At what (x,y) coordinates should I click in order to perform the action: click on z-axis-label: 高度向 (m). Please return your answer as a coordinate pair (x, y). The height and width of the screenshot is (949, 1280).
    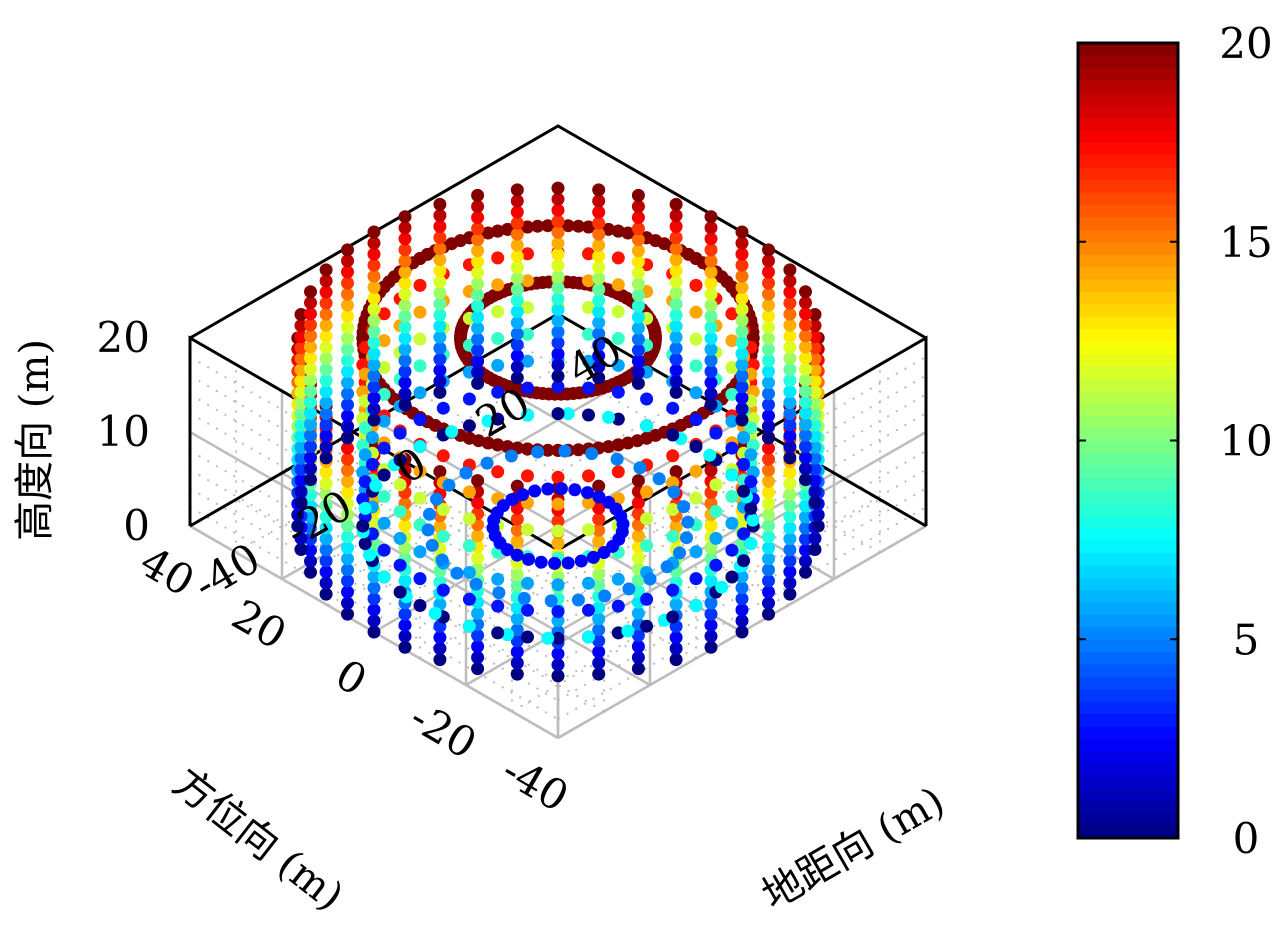
    Looking at the image, I should click on (35, 440).